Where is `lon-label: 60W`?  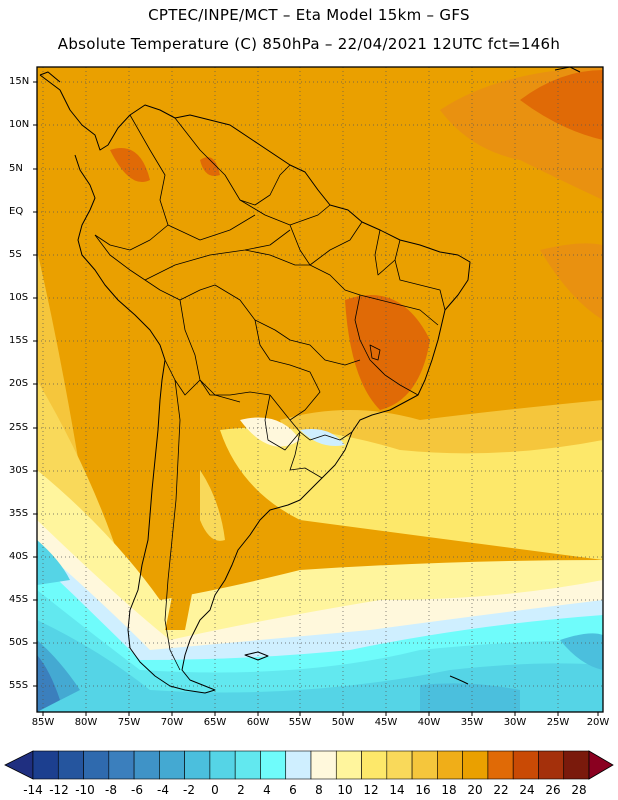 lon-label: 60W is located at coordinates (258, 722).